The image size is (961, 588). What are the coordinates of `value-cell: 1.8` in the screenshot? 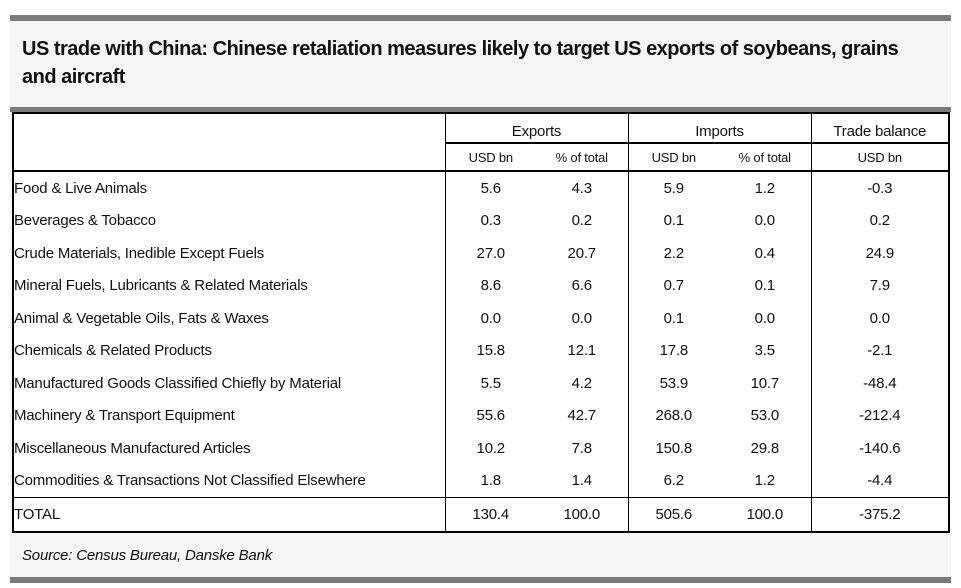 It's located at (490, 481).